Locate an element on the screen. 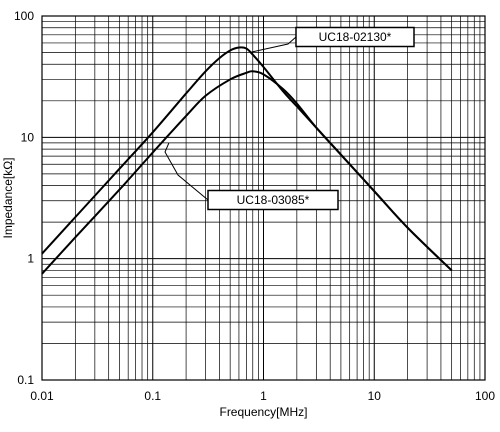 The height and width of the screenshot is (432, 500). x-tick-labels: 0.01 0.1 1 10 100 is located at coordinates (262, 396).